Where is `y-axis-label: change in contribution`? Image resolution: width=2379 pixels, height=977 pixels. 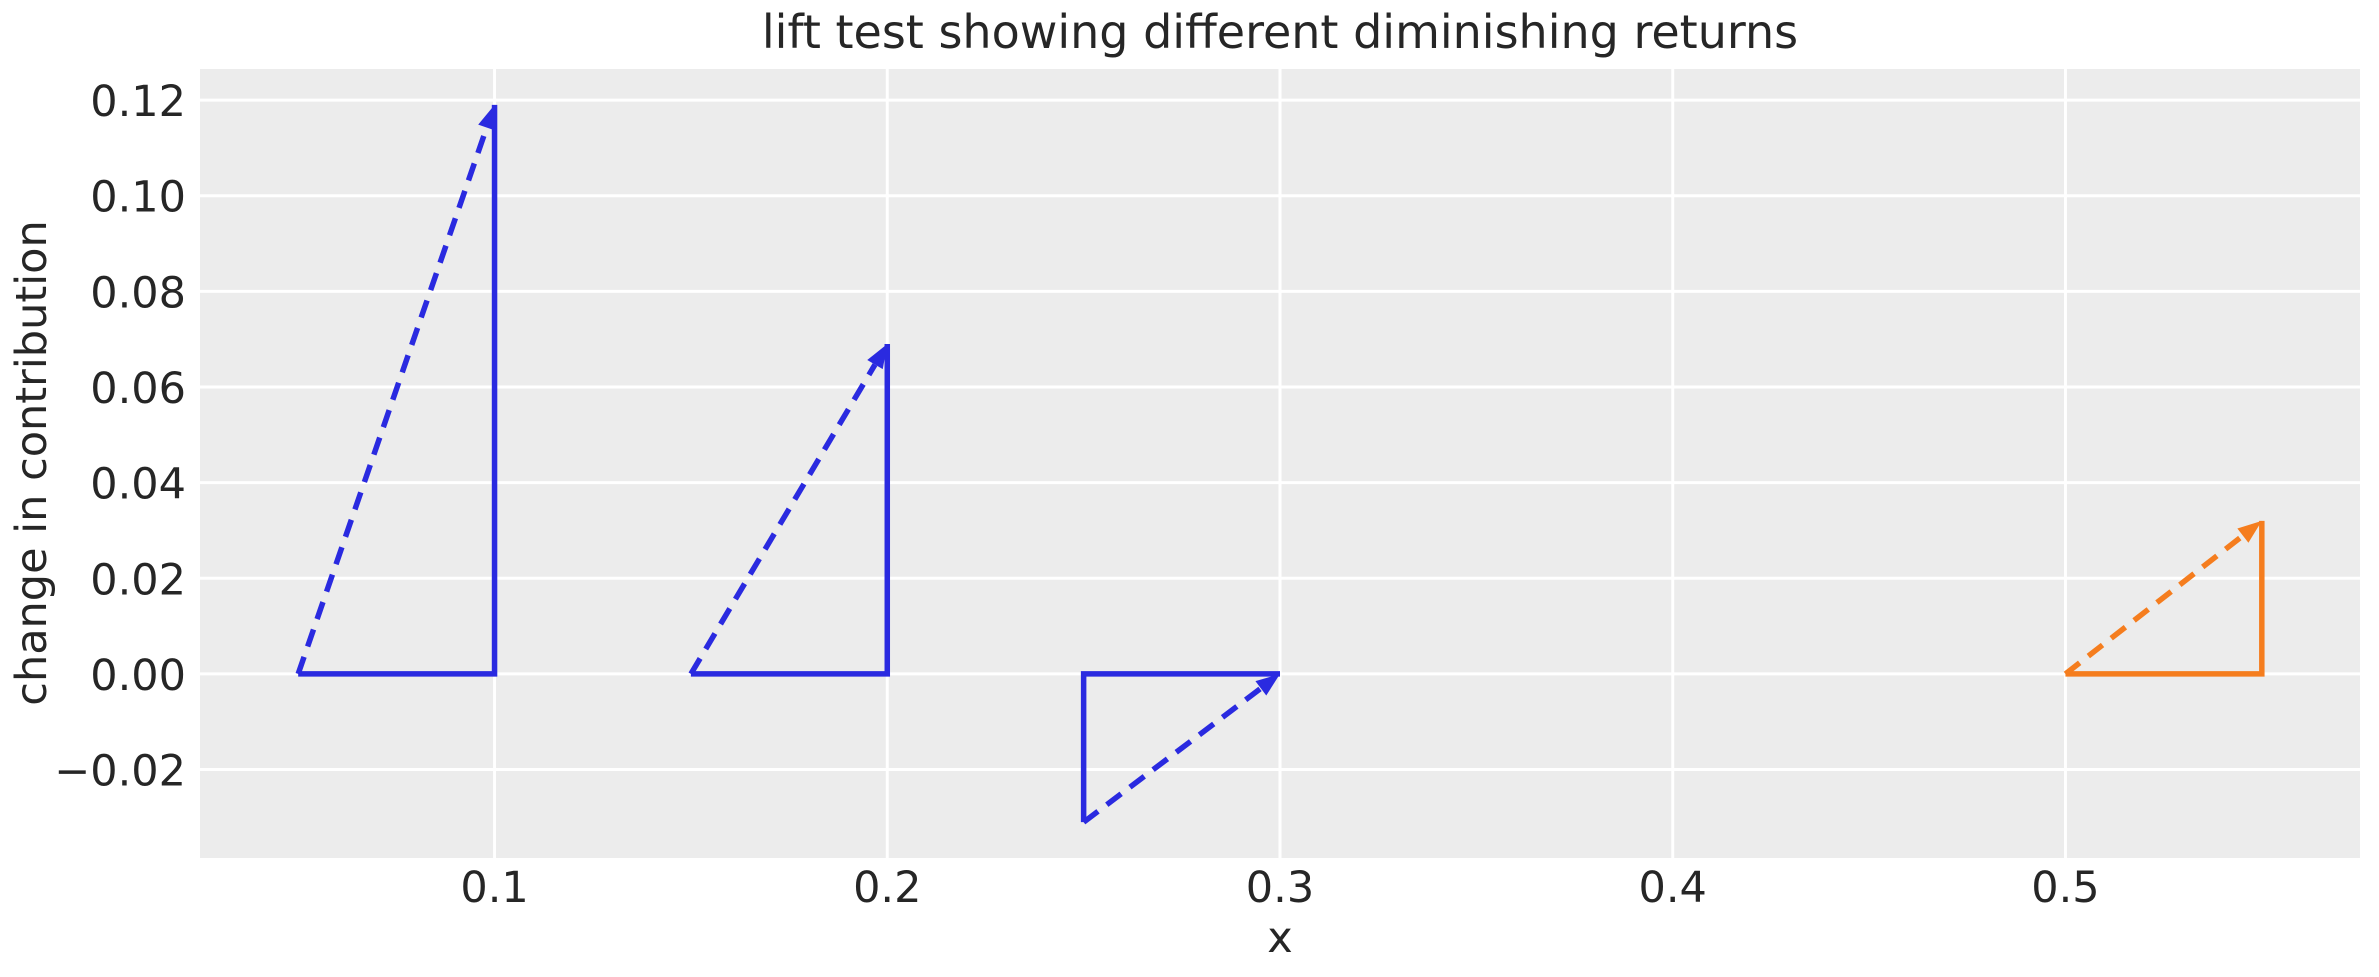
y-axis-label: change in contribution is located at coordinates (32, 462).